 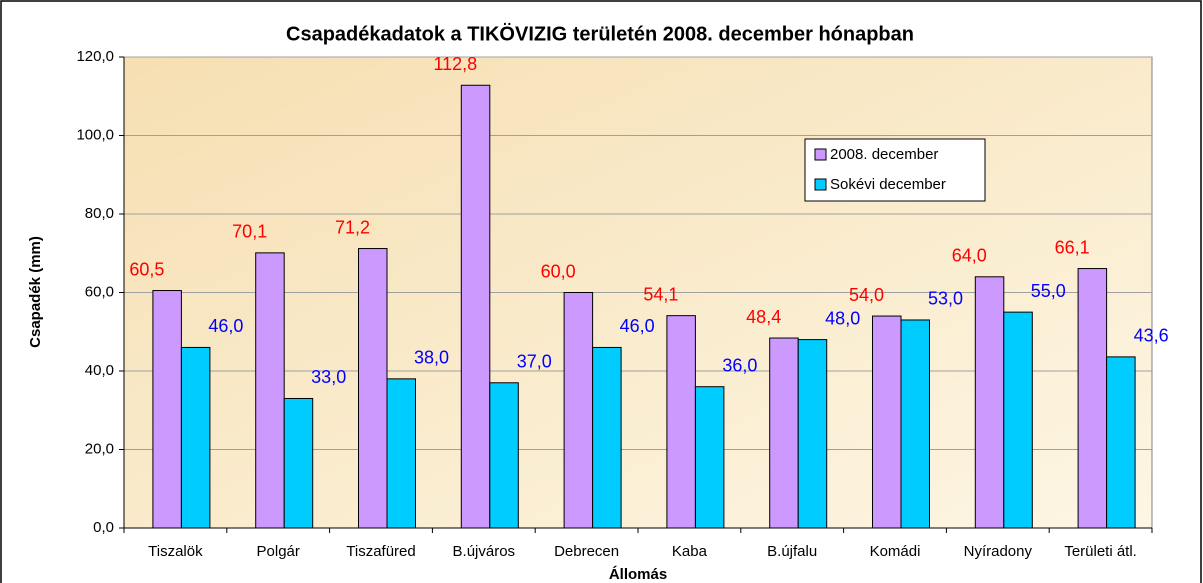 What do you see at coordinates (278, 551) in the screenshot?
I see `x-tick-label: Polgár` at bounding box center [278, 551].